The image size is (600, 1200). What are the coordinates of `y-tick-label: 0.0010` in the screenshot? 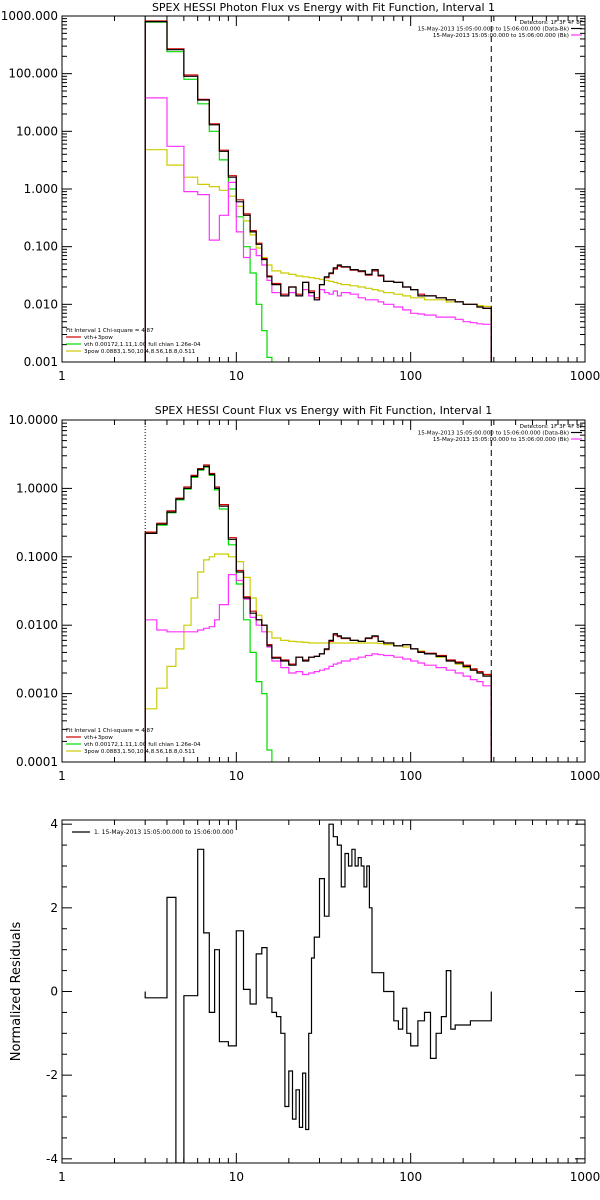 It's located at (37, 694).